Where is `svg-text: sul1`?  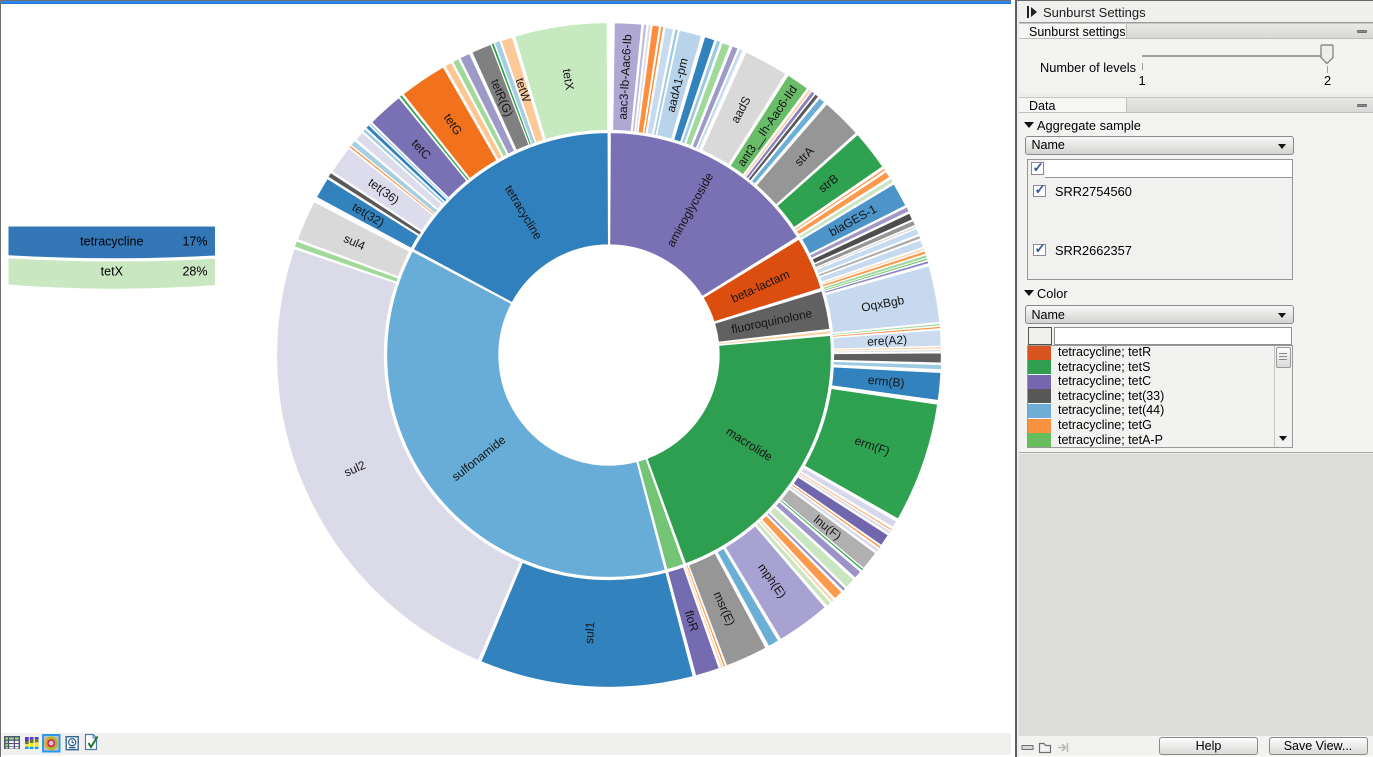
svg-text: sul1 is located at coordinates (590, 632).